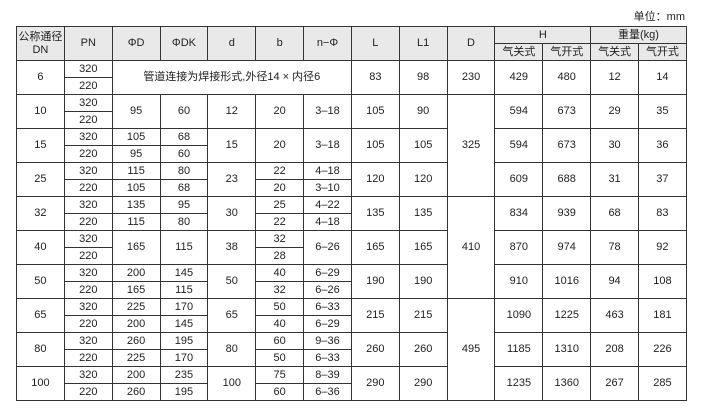 This screenshot has width=715, height=419. I want to click on weight-air-close-cell: 30, so click(614, 145).